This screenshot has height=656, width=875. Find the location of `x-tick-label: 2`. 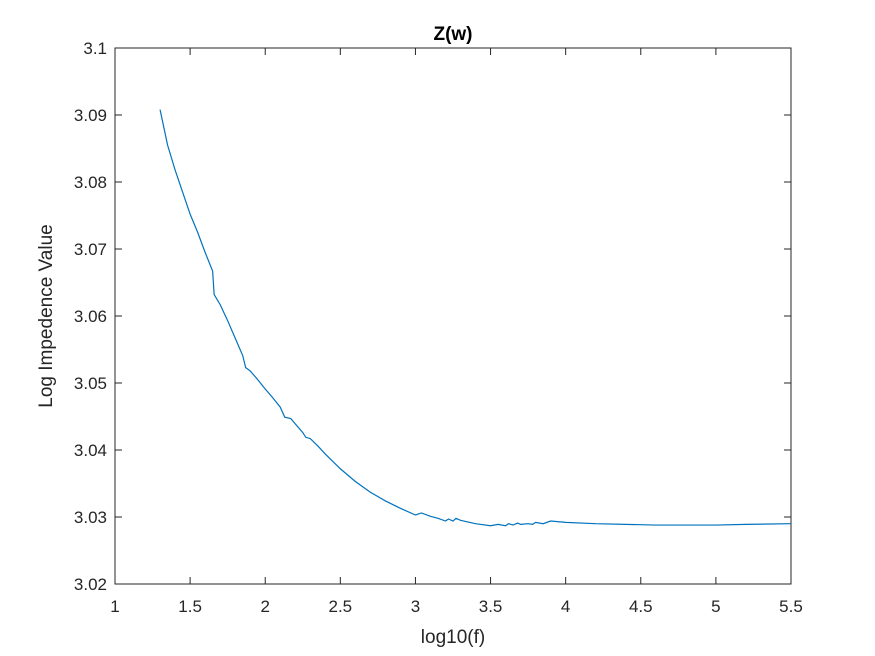

x-tick-label: 2 is located at coordinates (264, 606).